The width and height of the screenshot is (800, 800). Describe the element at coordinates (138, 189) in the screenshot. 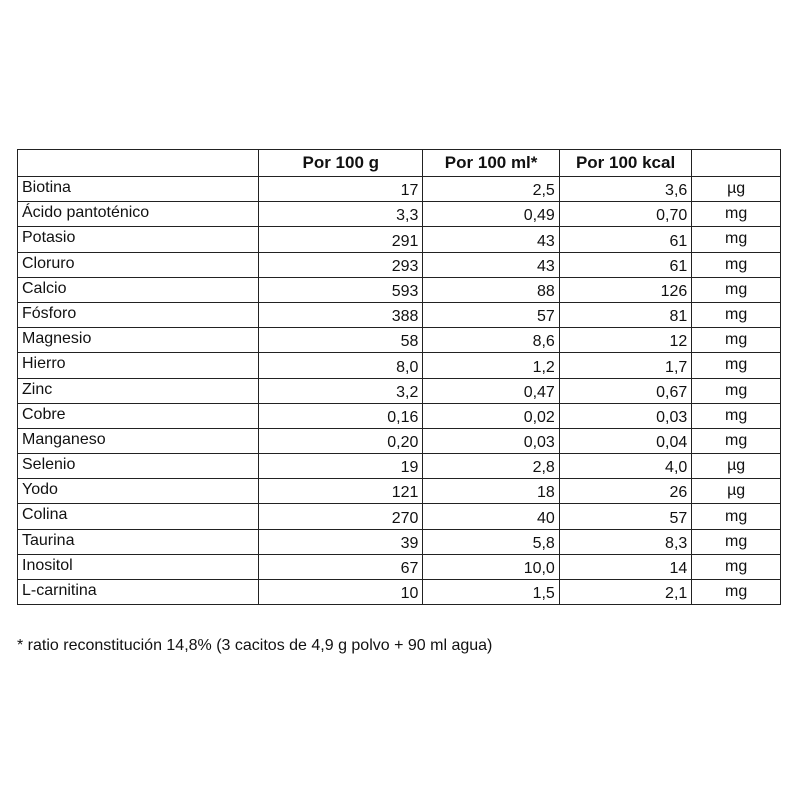

I see `nutrient-name: Biotina` at that location.